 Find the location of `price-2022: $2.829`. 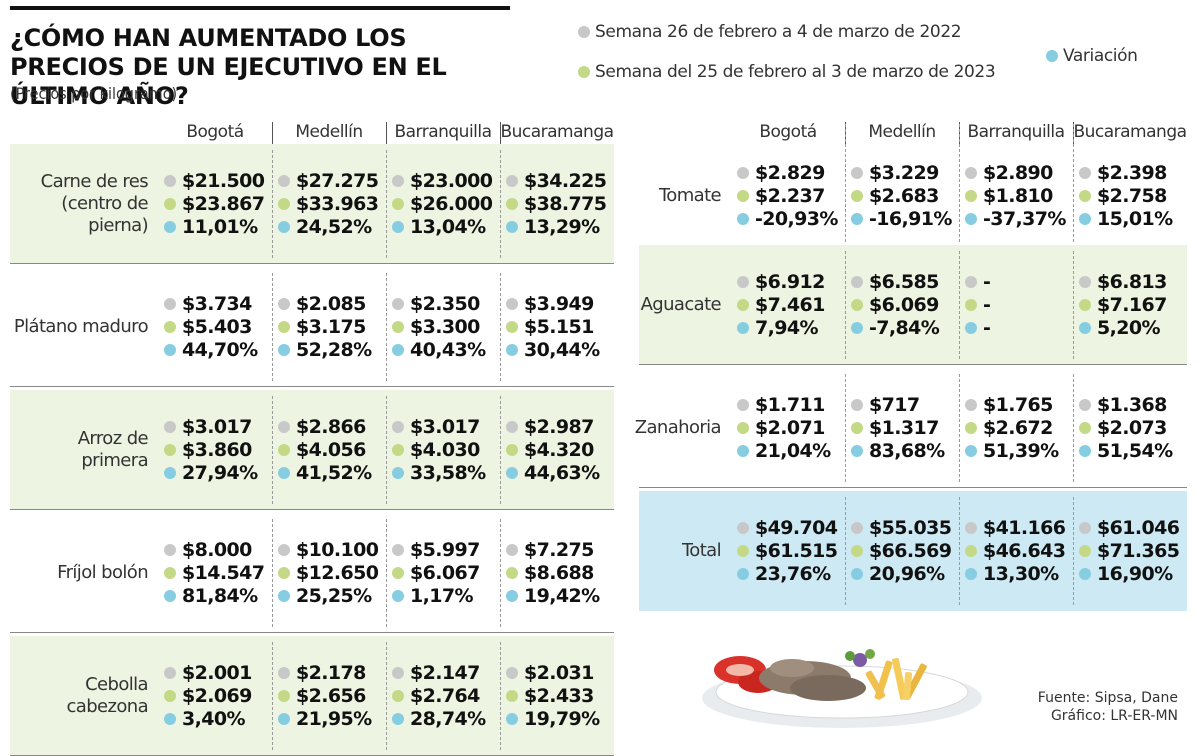

price-2022: $2.829 is located at coordinates (790, 173).